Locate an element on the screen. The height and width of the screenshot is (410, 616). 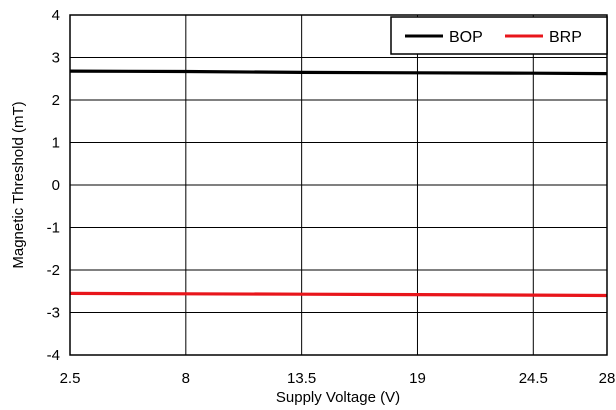
x-tick-label: 24.5 is located at coordinates (533, 378).